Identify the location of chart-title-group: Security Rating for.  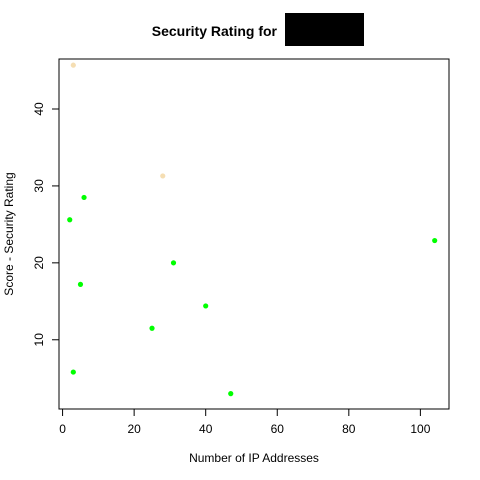
(258, 29).